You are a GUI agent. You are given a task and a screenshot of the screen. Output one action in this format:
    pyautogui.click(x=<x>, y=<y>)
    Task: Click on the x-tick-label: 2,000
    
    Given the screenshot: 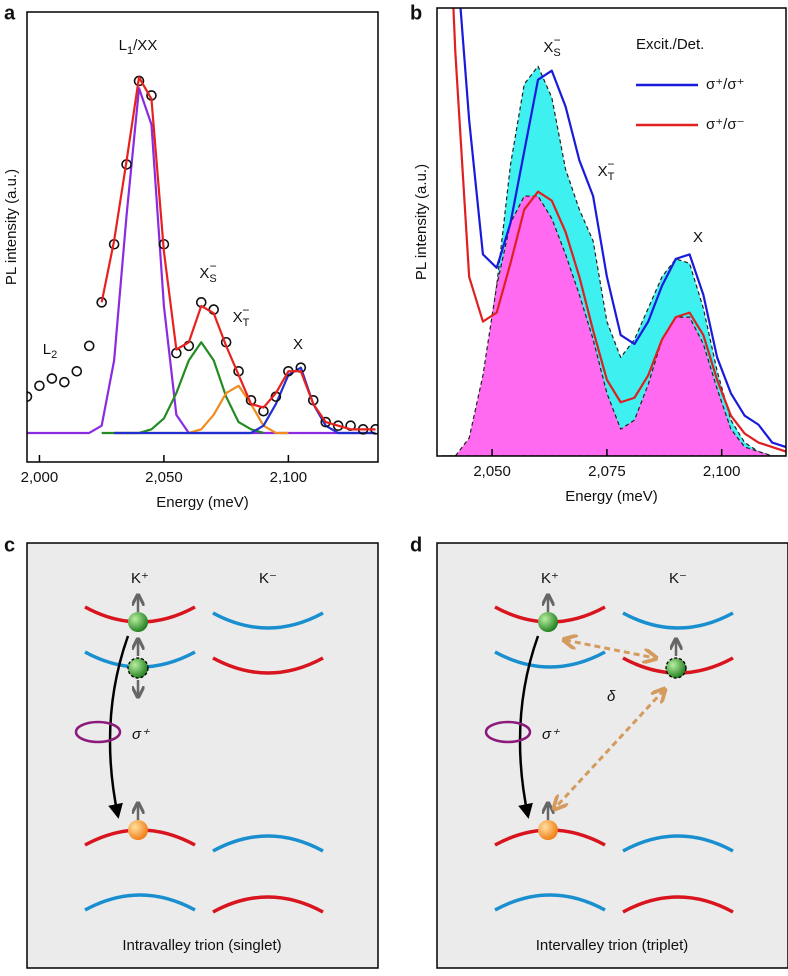 What is the action you would take?
    pyautogui.click(x=40, y=477)
    